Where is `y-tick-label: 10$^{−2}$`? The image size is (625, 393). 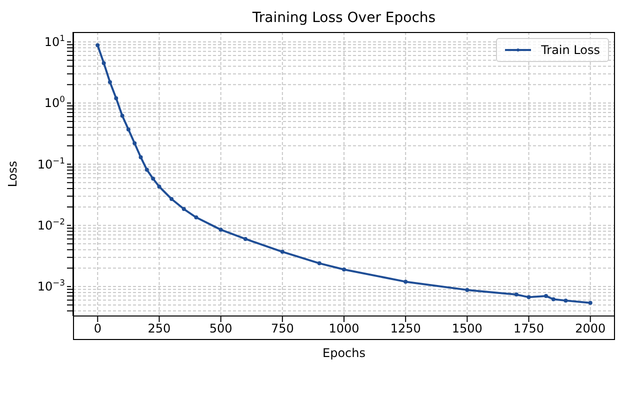
y-tick-label: 10$^{−2}$ is located at coordinates (51, 224).